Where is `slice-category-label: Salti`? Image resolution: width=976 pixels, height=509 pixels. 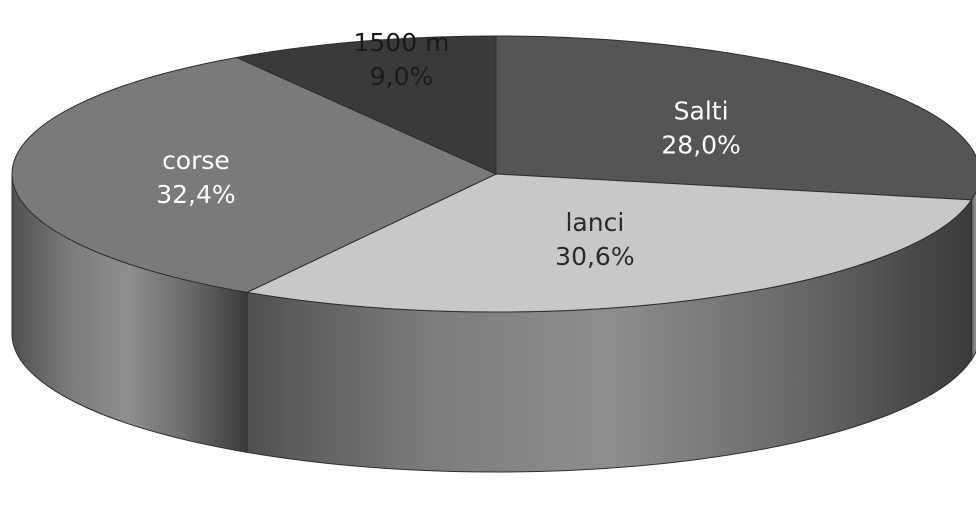
slice-category-label: Salti is located at coordinates (701, 111).